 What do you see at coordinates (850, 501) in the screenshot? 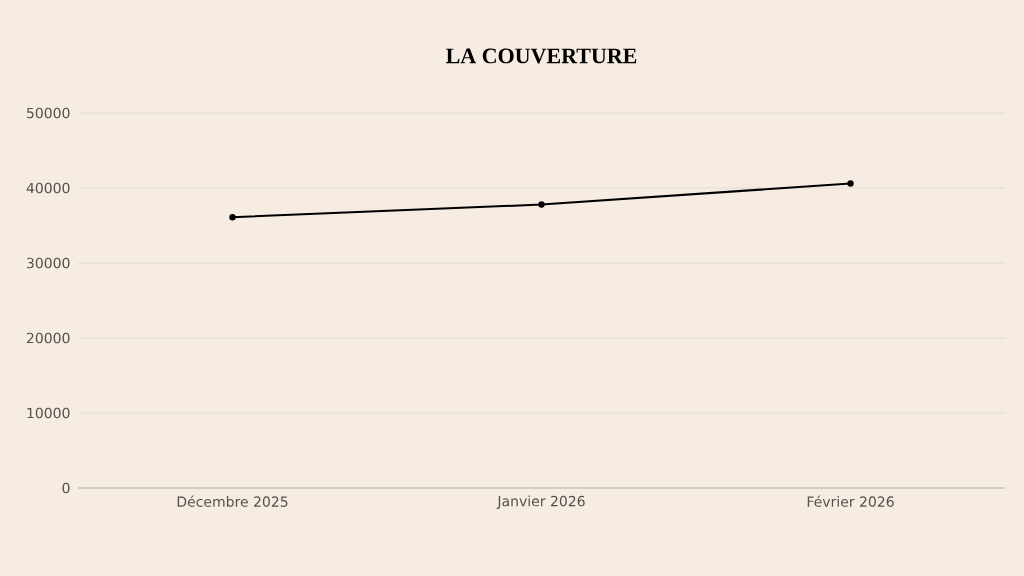
I see `x-tick-label: Février 2026` at bounding box center [850, 501].